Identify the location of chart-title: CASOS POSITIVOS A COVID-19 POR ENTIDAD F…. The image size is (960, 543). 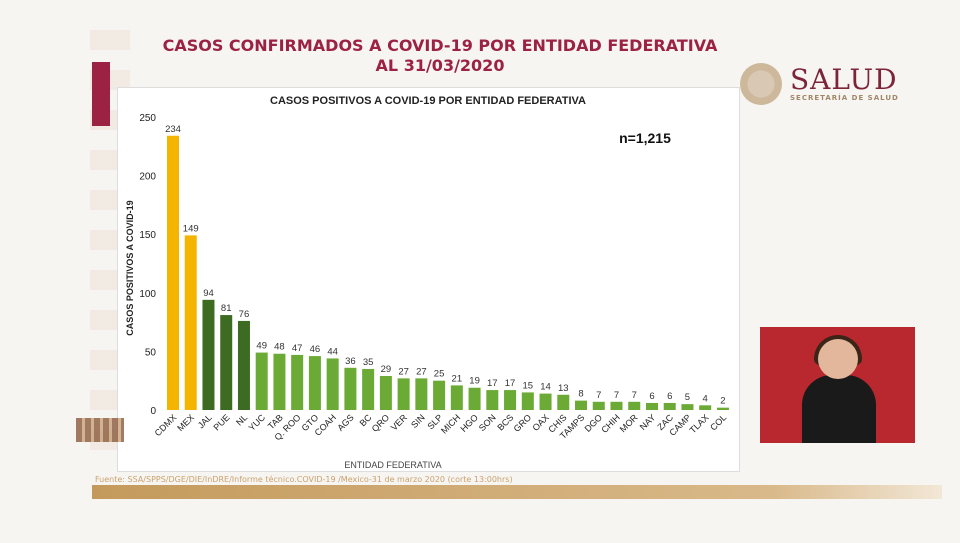
(428, 101).